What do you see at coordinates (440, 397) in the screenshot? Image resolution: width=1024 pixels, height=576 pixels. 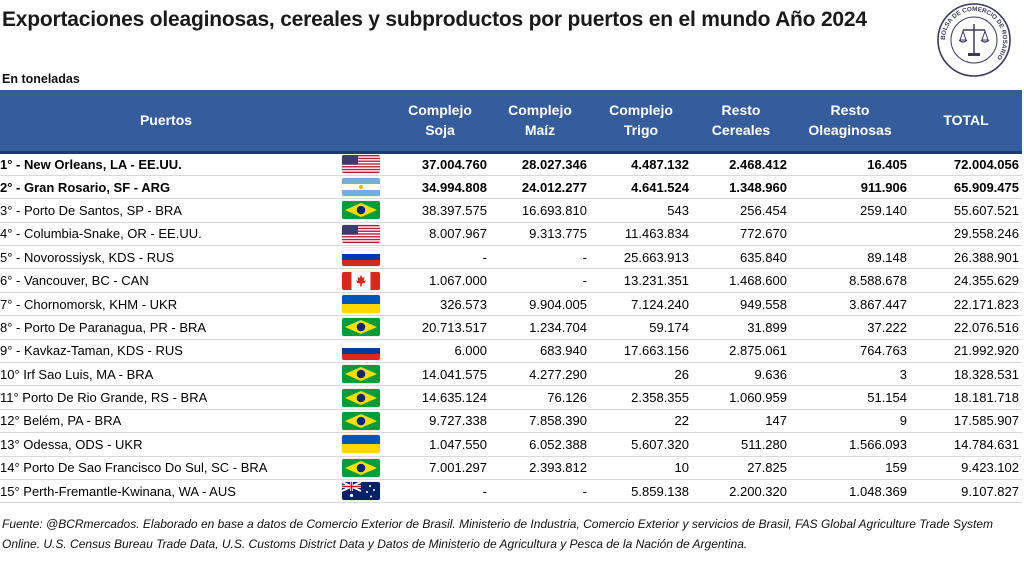 I see `cell-soja: 14.635.124` at bounding box center [440, 397].